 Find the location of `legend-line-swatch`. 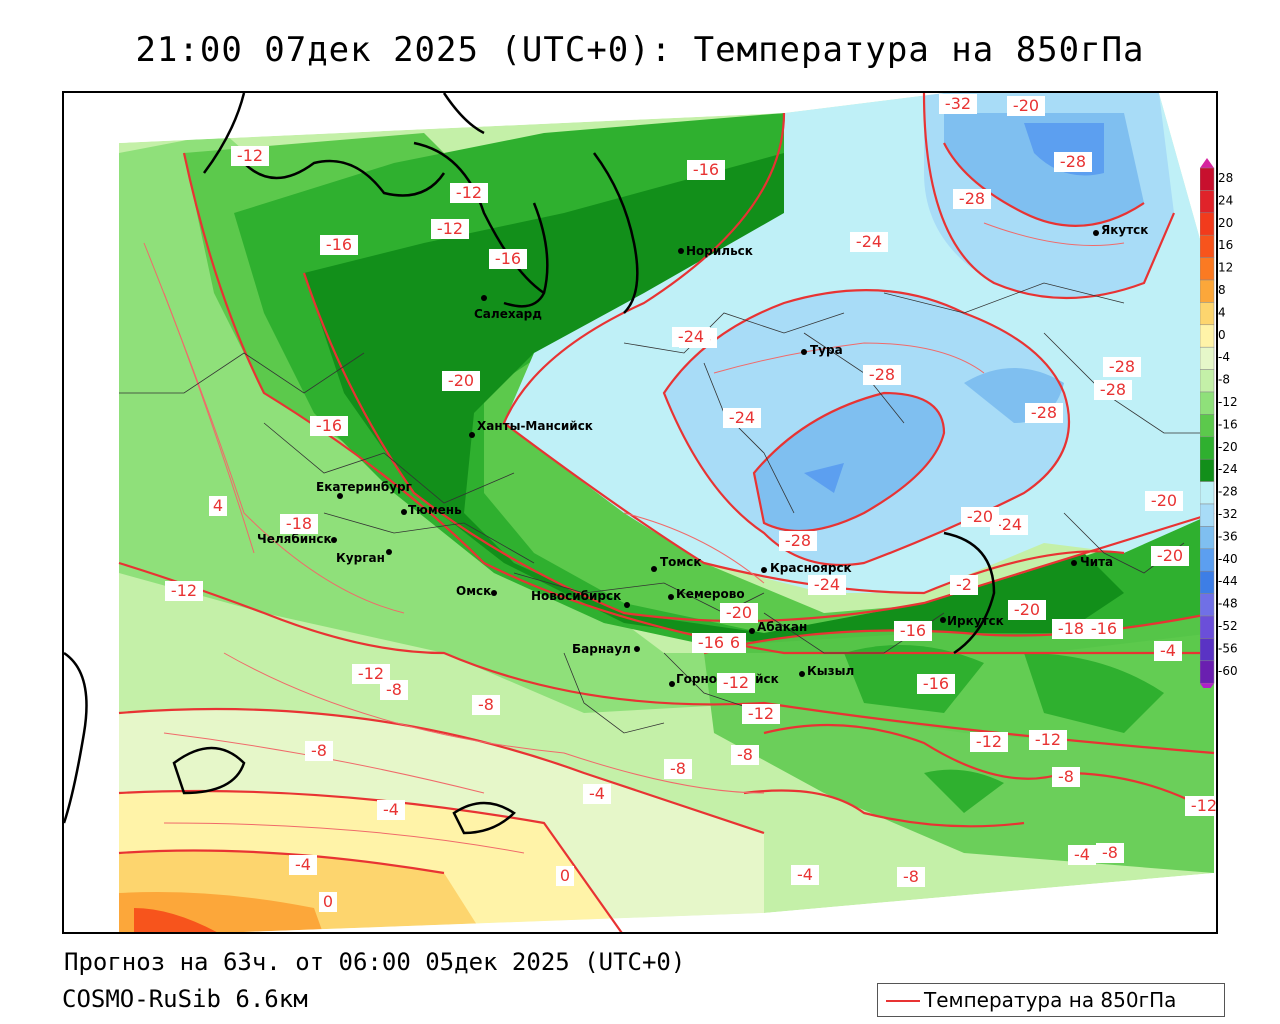

legend-line-swatch is located at coordinates (903, 1001).